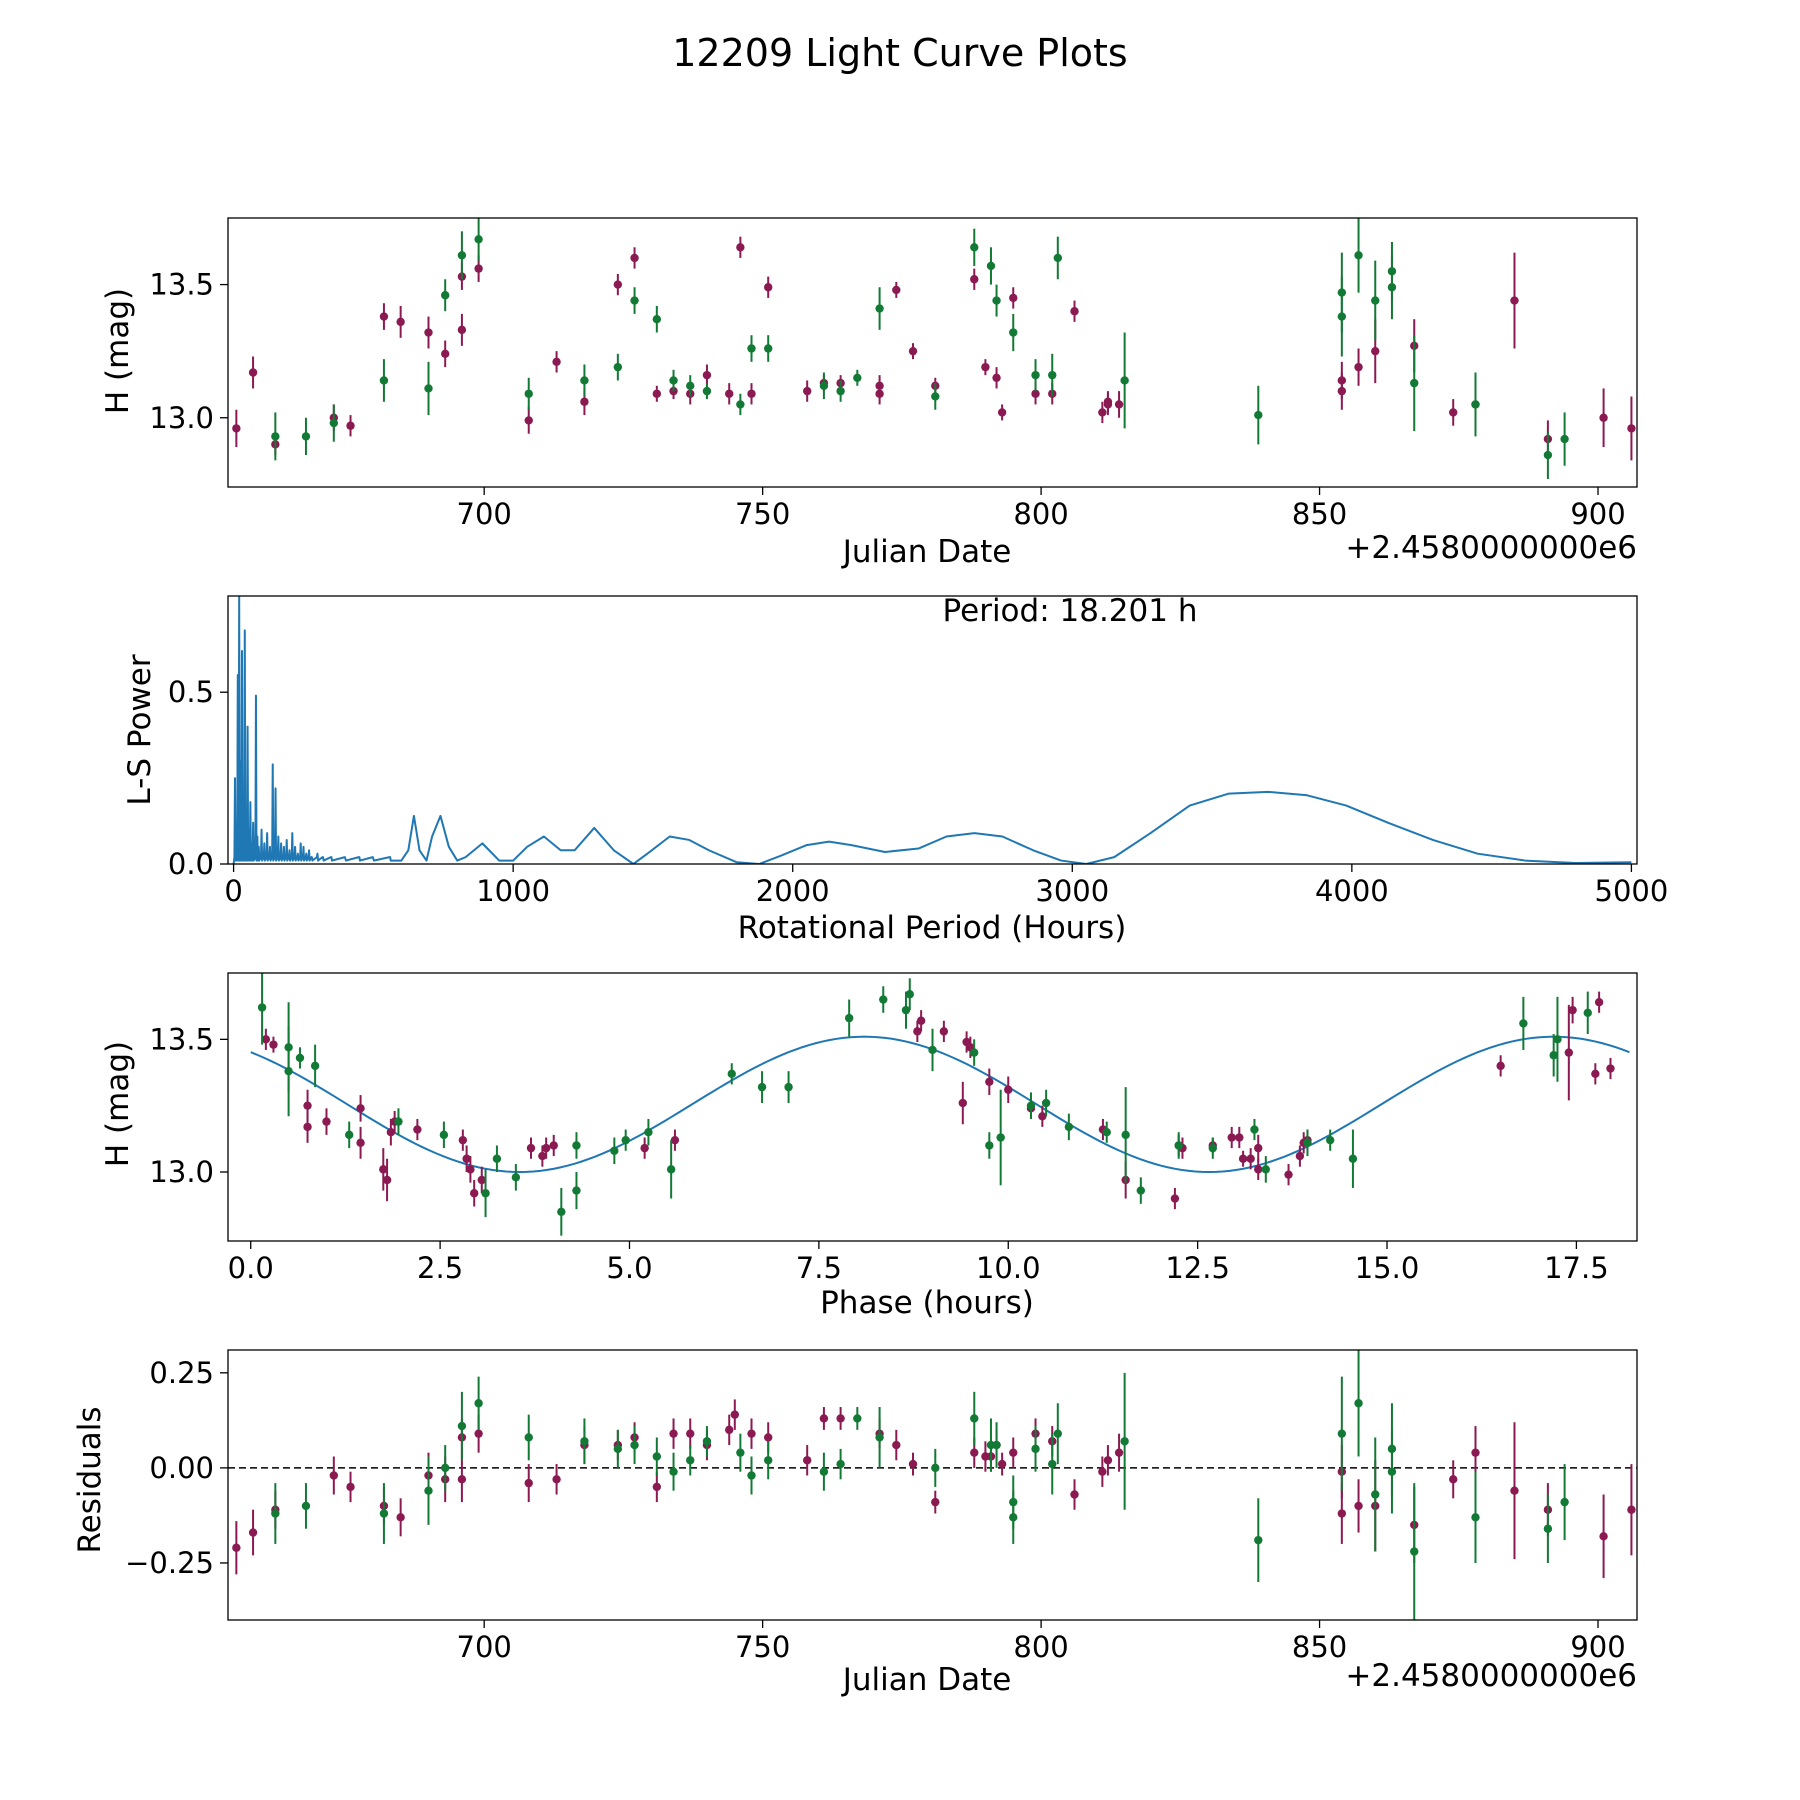  I want to click on phased-ytick-label: 13.5, so click(181, 1039).